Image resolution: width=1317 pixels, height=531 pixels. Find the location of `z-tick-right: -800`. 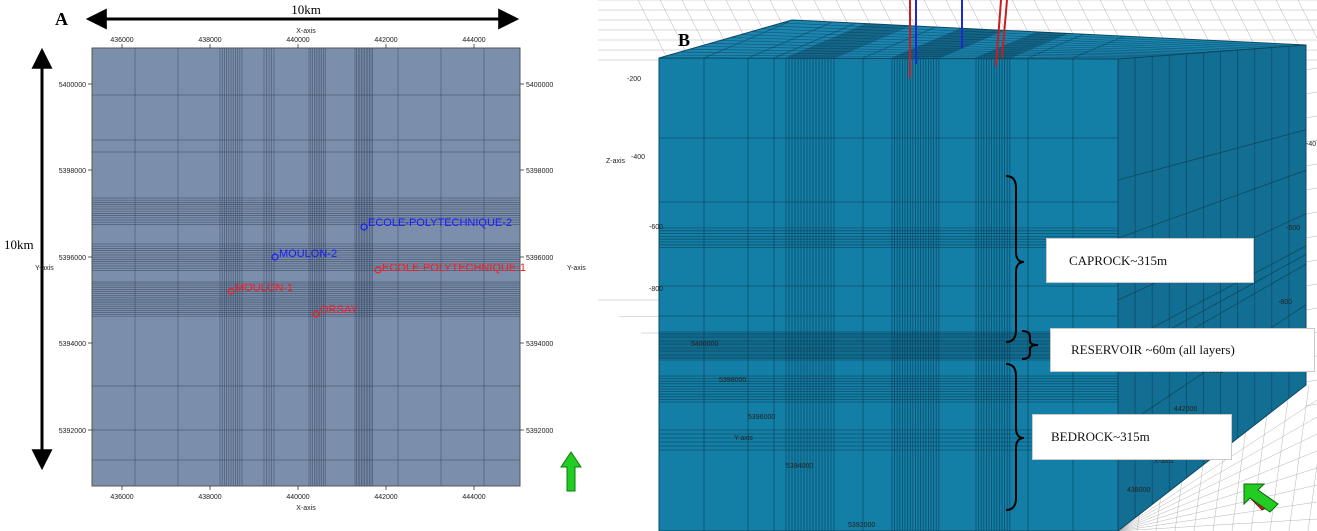

z-tick-right: -800 is located at coordinates (1285, 302).